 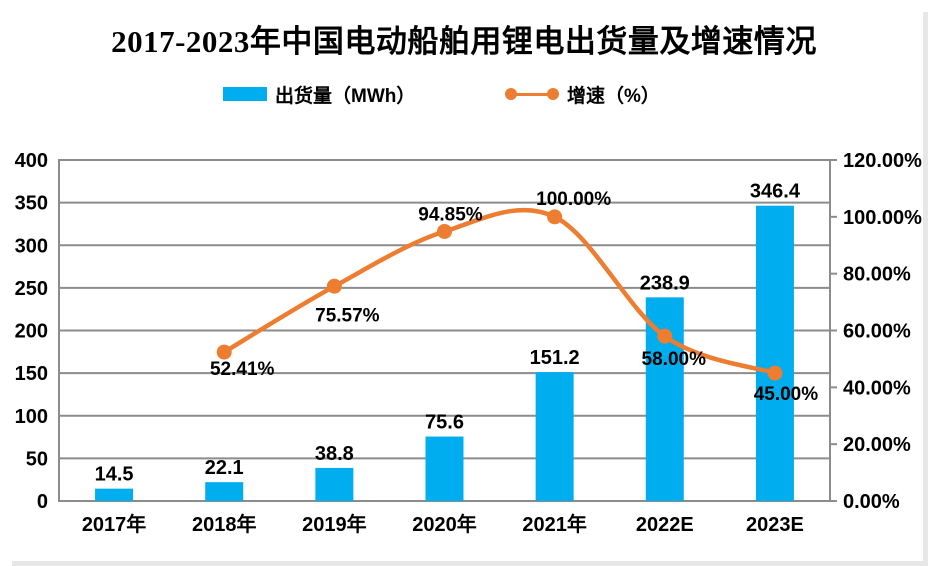 I want to click on growth-point-2023E, so click(x=775, y=373).